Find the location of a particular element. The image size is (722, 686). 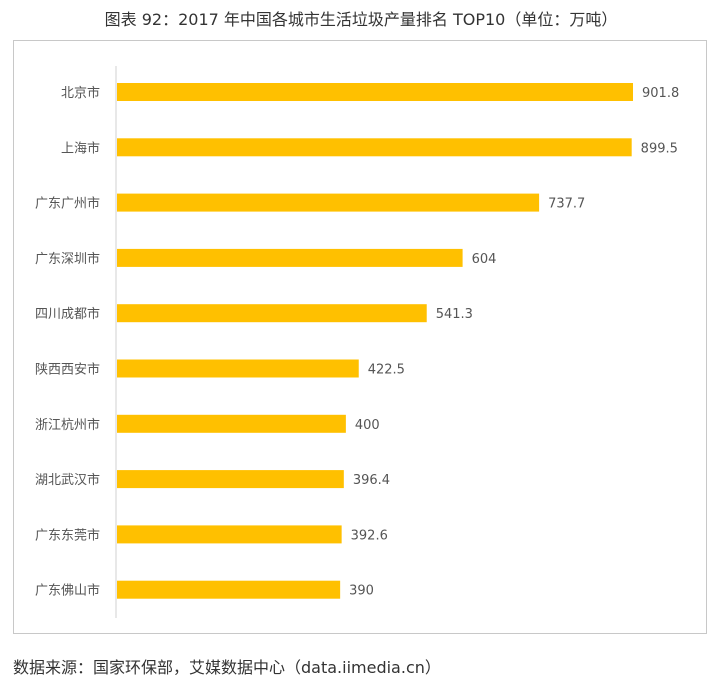

value-label: 604 is located at coordinates (484, 259).